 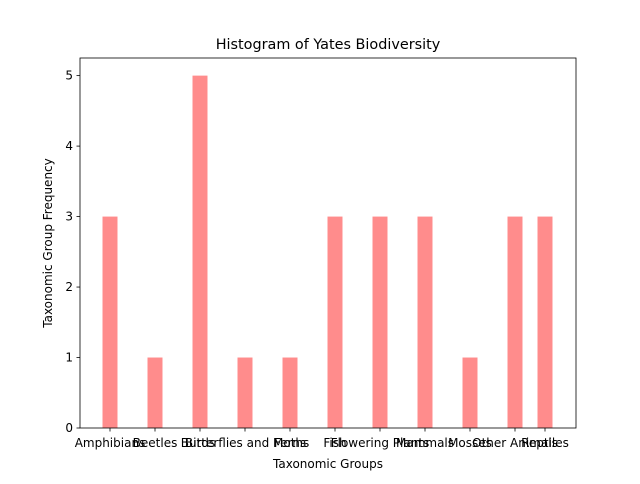 What do you see at coordinates (545, 322) in the screenshot?
I see `bar-reptiles` at bounding box center [545, 322].